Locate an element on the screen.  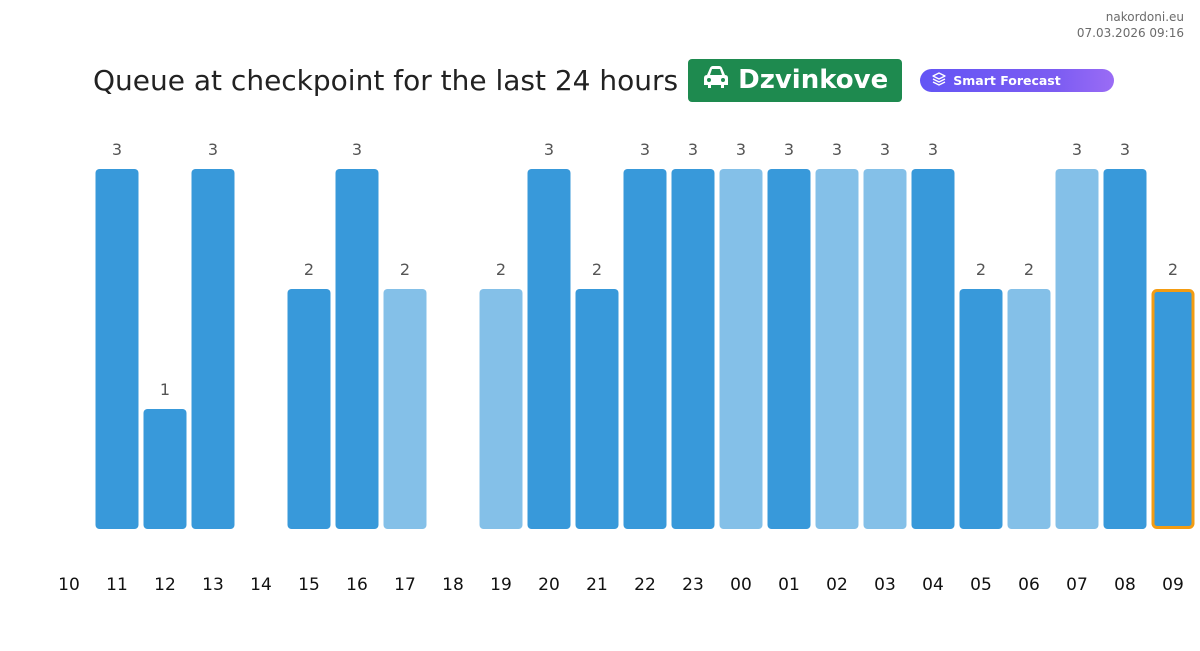
x-tick-08: 08 is located at coordinates (1125, 585).